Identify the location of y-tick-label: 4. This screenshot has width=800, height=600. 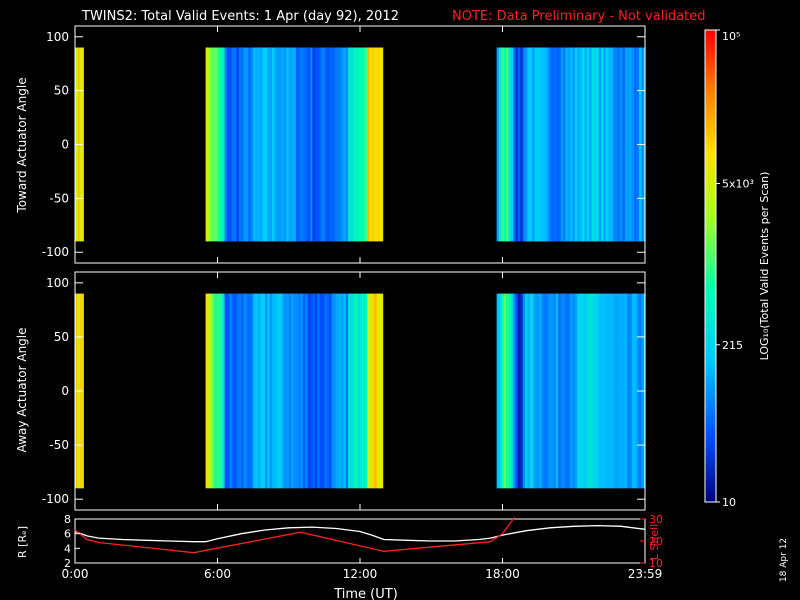
(67, 548).